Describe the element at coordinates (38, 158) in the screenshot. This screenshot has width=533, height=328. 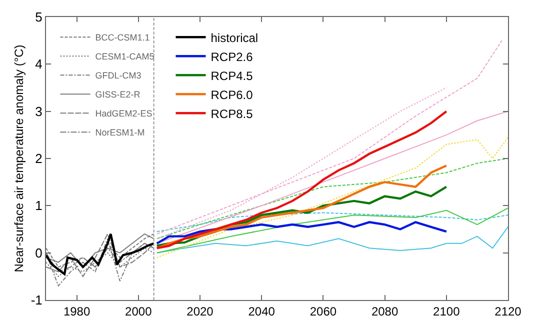
I see `y-tick-label: 2` at that location.